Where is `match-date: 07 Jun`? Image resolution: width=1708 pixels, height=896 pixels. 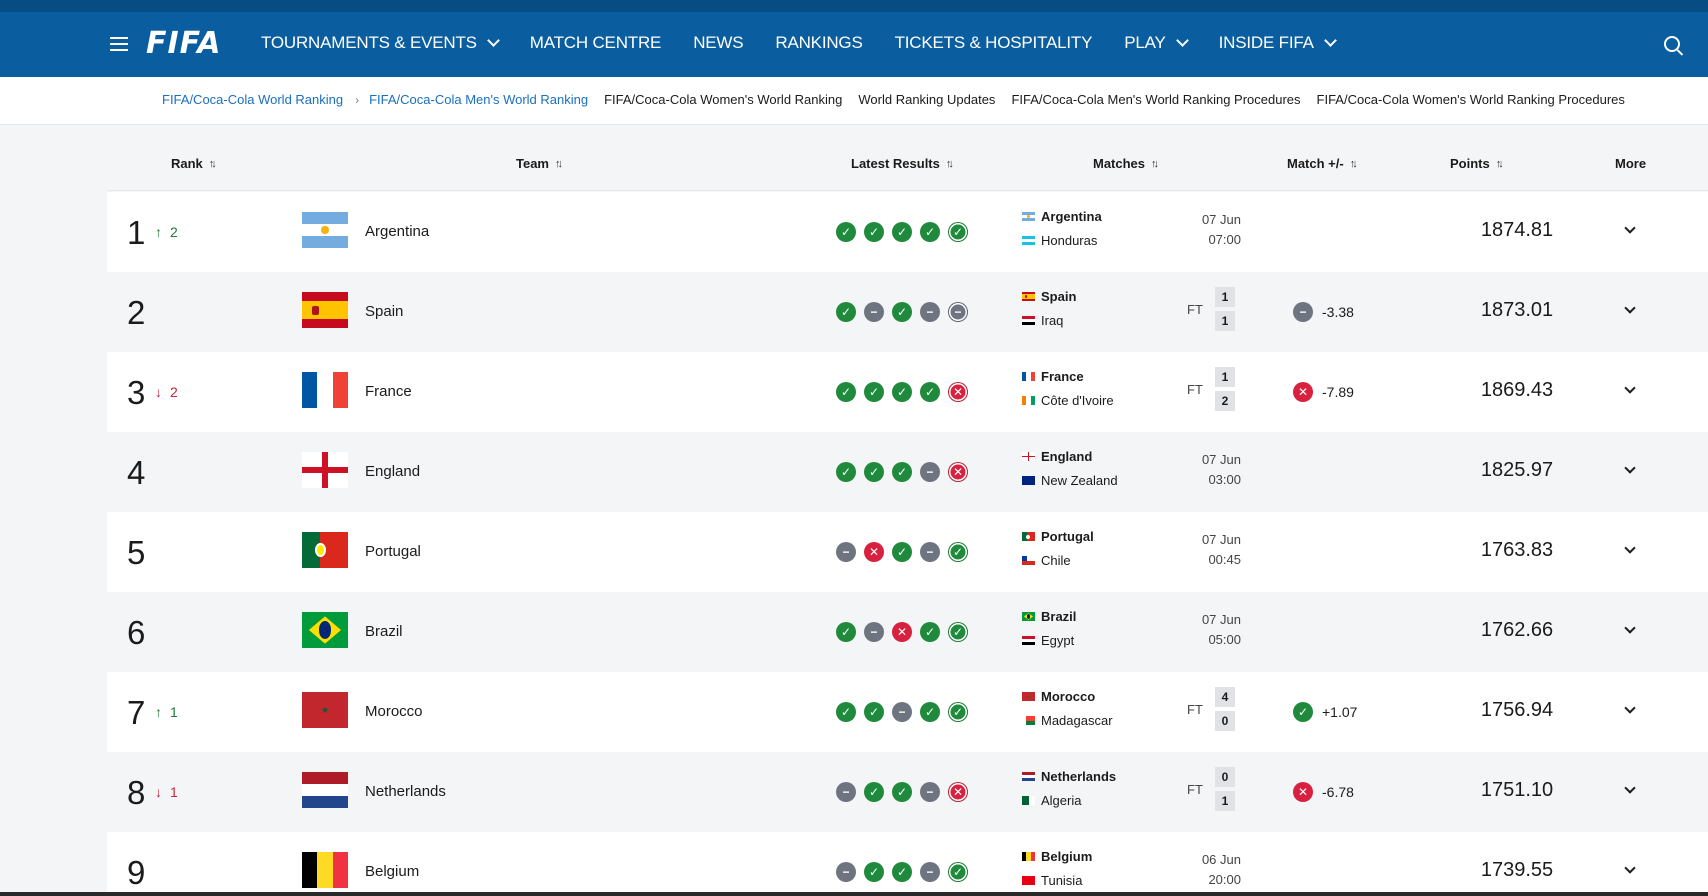
match-date: 07 Jun is located at coordinates (1221, 219).